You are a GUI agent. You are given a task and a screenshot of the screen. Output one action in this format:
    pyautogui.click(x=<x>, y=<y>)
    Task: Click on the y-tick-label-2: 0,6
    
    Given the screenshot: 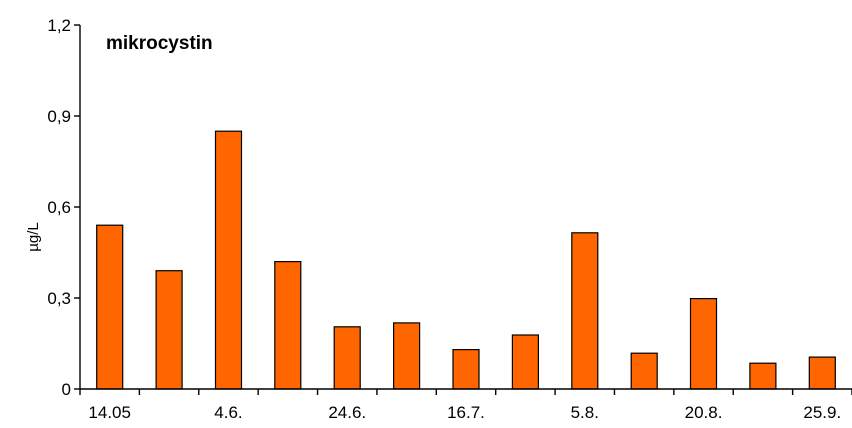 What is the action you would take?
    pyautogui.click(x=59, y=207)
    